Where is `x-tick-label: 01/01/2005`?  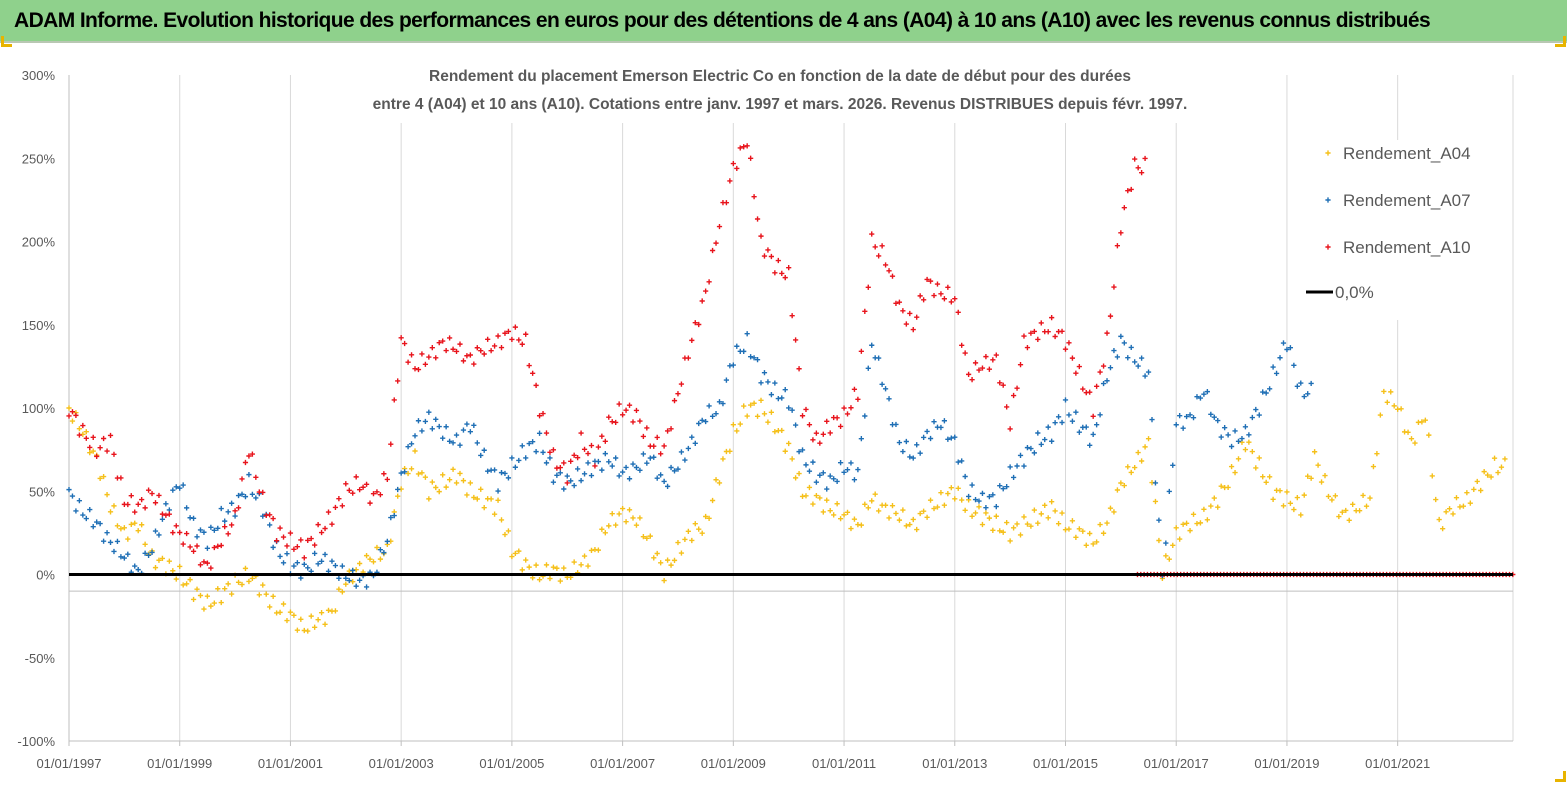
x-tick-label: 01/01/2005 is located at coordinates (511, 763).